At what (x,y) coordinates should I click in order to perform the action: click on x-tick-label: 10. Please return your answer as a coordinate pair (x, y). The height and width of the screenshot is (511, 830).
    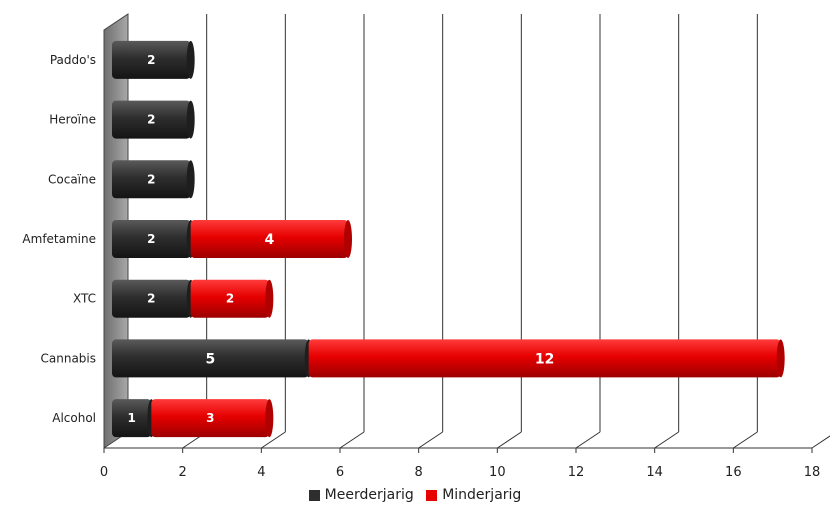
    Looking at the image, I should click on (497, 472).